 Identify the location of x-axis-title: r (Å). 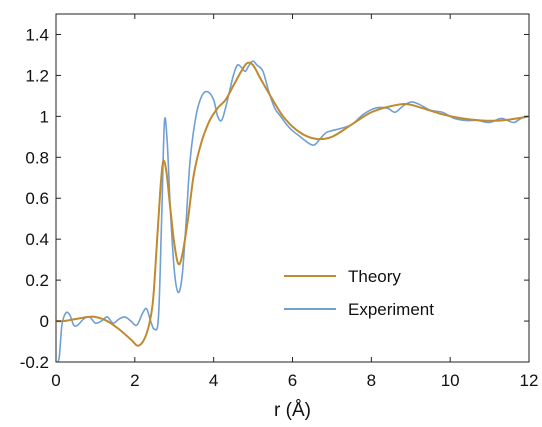
(292, 410).